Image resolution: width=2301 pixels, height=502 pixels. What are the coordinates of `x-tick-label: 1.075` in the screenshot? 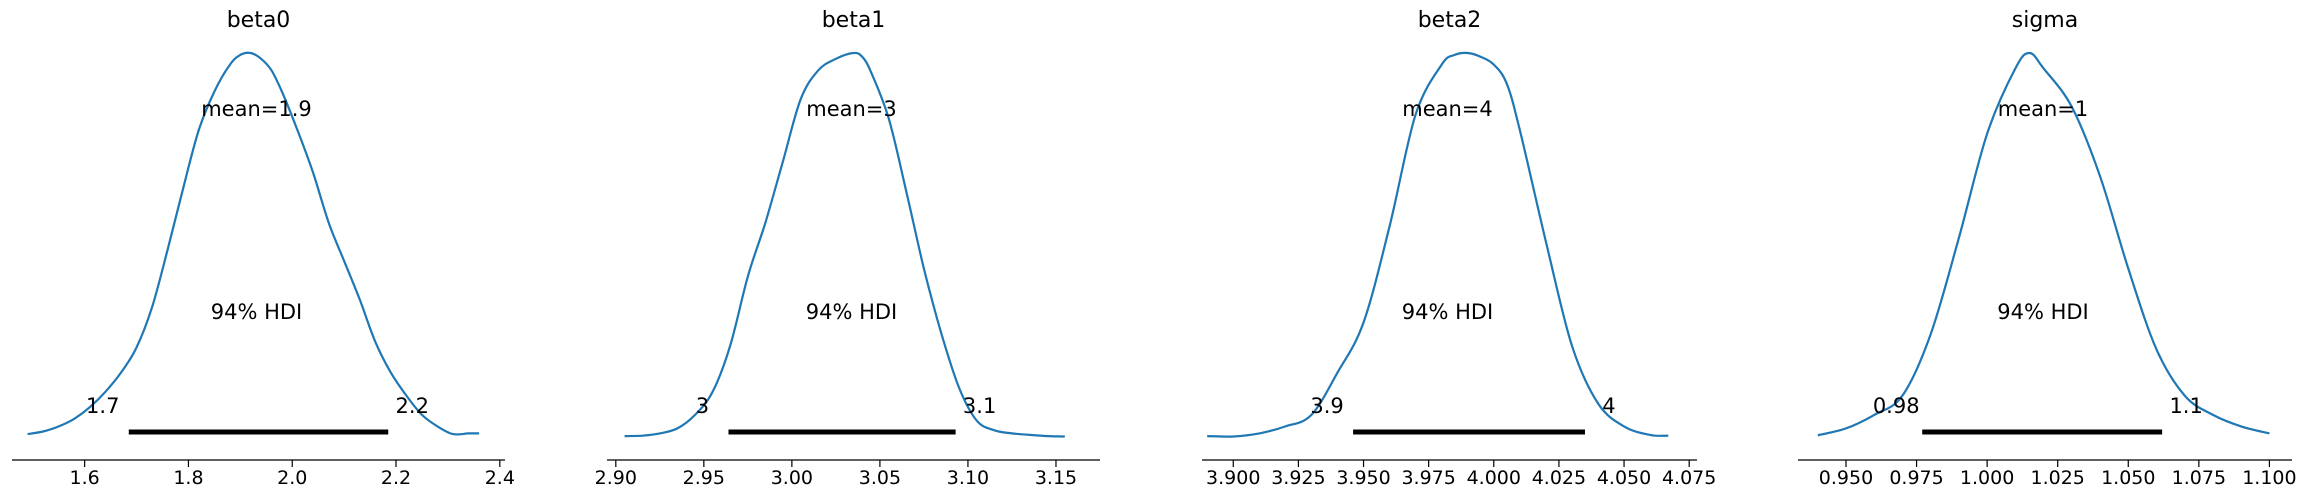 It's located at (2199, 478).